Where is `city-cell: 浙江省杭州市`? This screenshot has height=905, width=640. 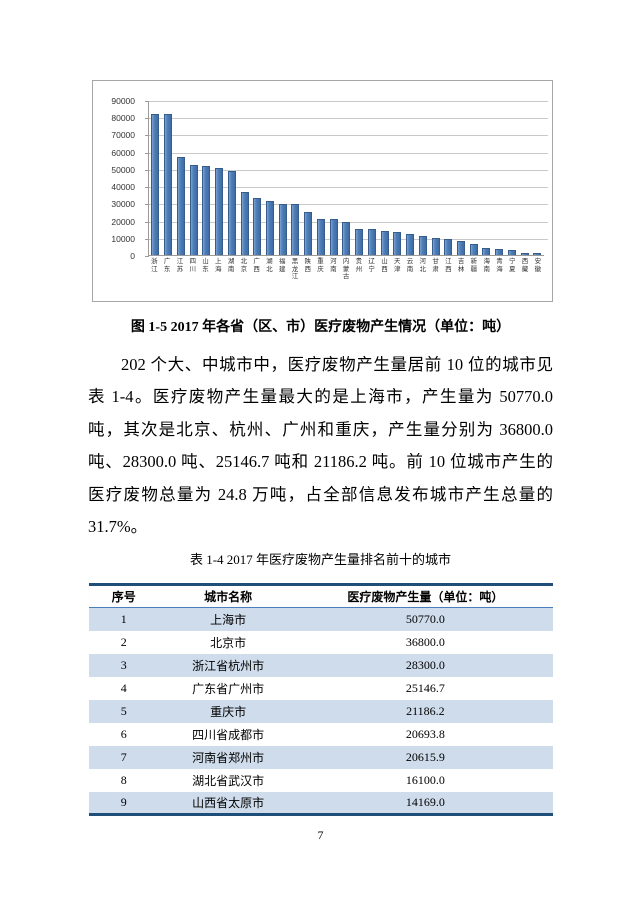
city-cell: 浙江省杭州市 is located at coordinates (228, 665).